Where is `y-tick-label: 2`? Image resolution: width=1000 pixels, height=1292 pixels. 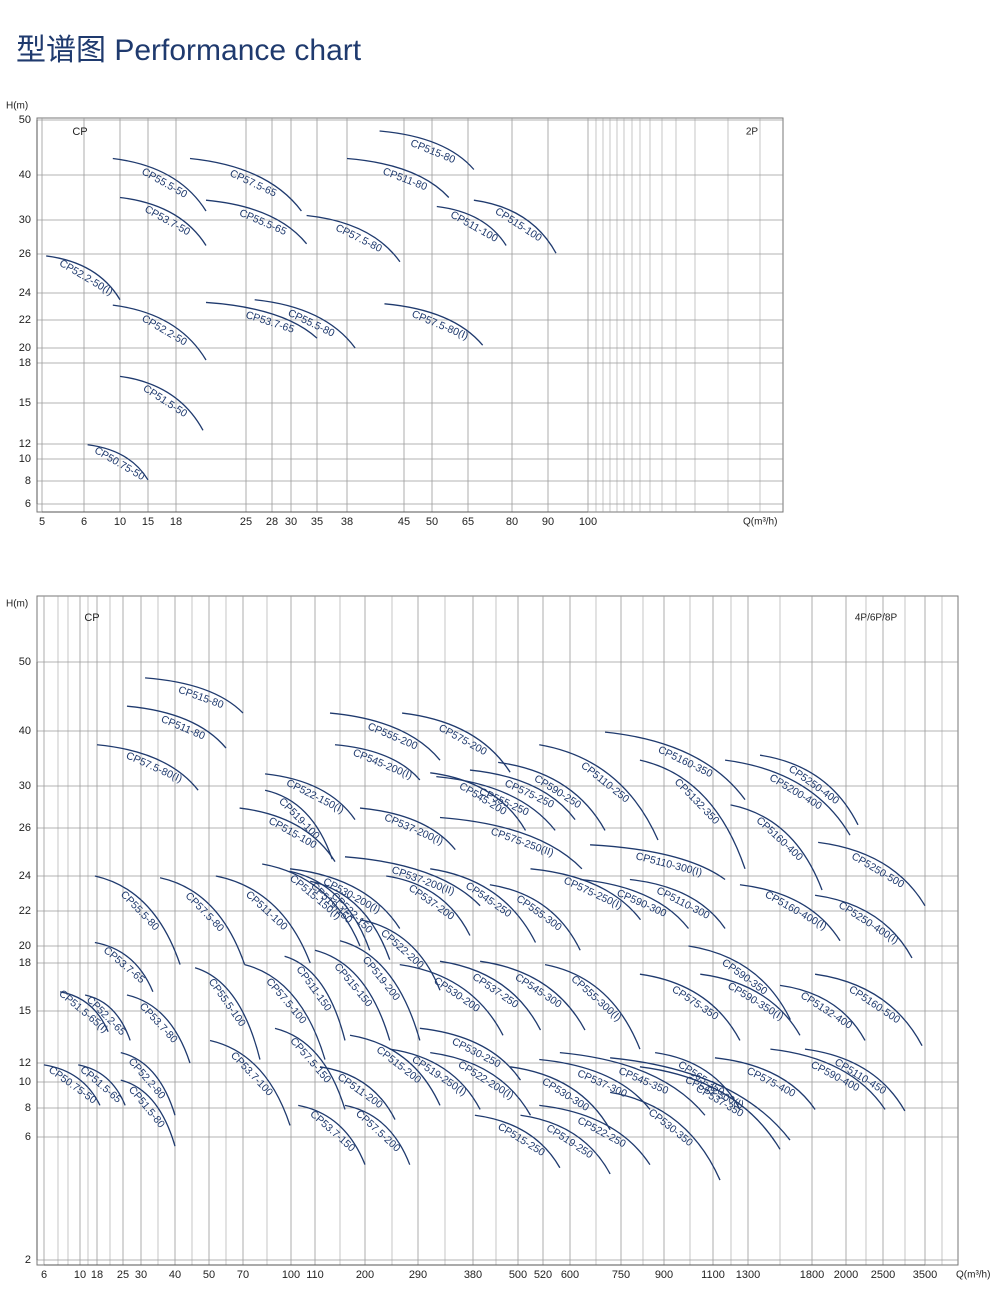
y-tick-label: 2 is located at coordinates (28, 1260).